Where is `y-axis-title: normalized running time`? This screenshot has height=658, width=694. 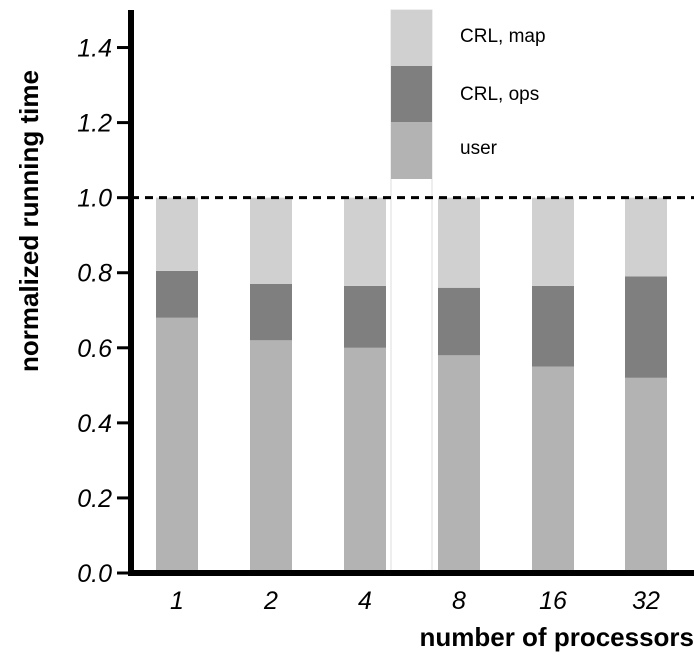 y-axis-title: normalized running time is located at coordinates (29, 221).